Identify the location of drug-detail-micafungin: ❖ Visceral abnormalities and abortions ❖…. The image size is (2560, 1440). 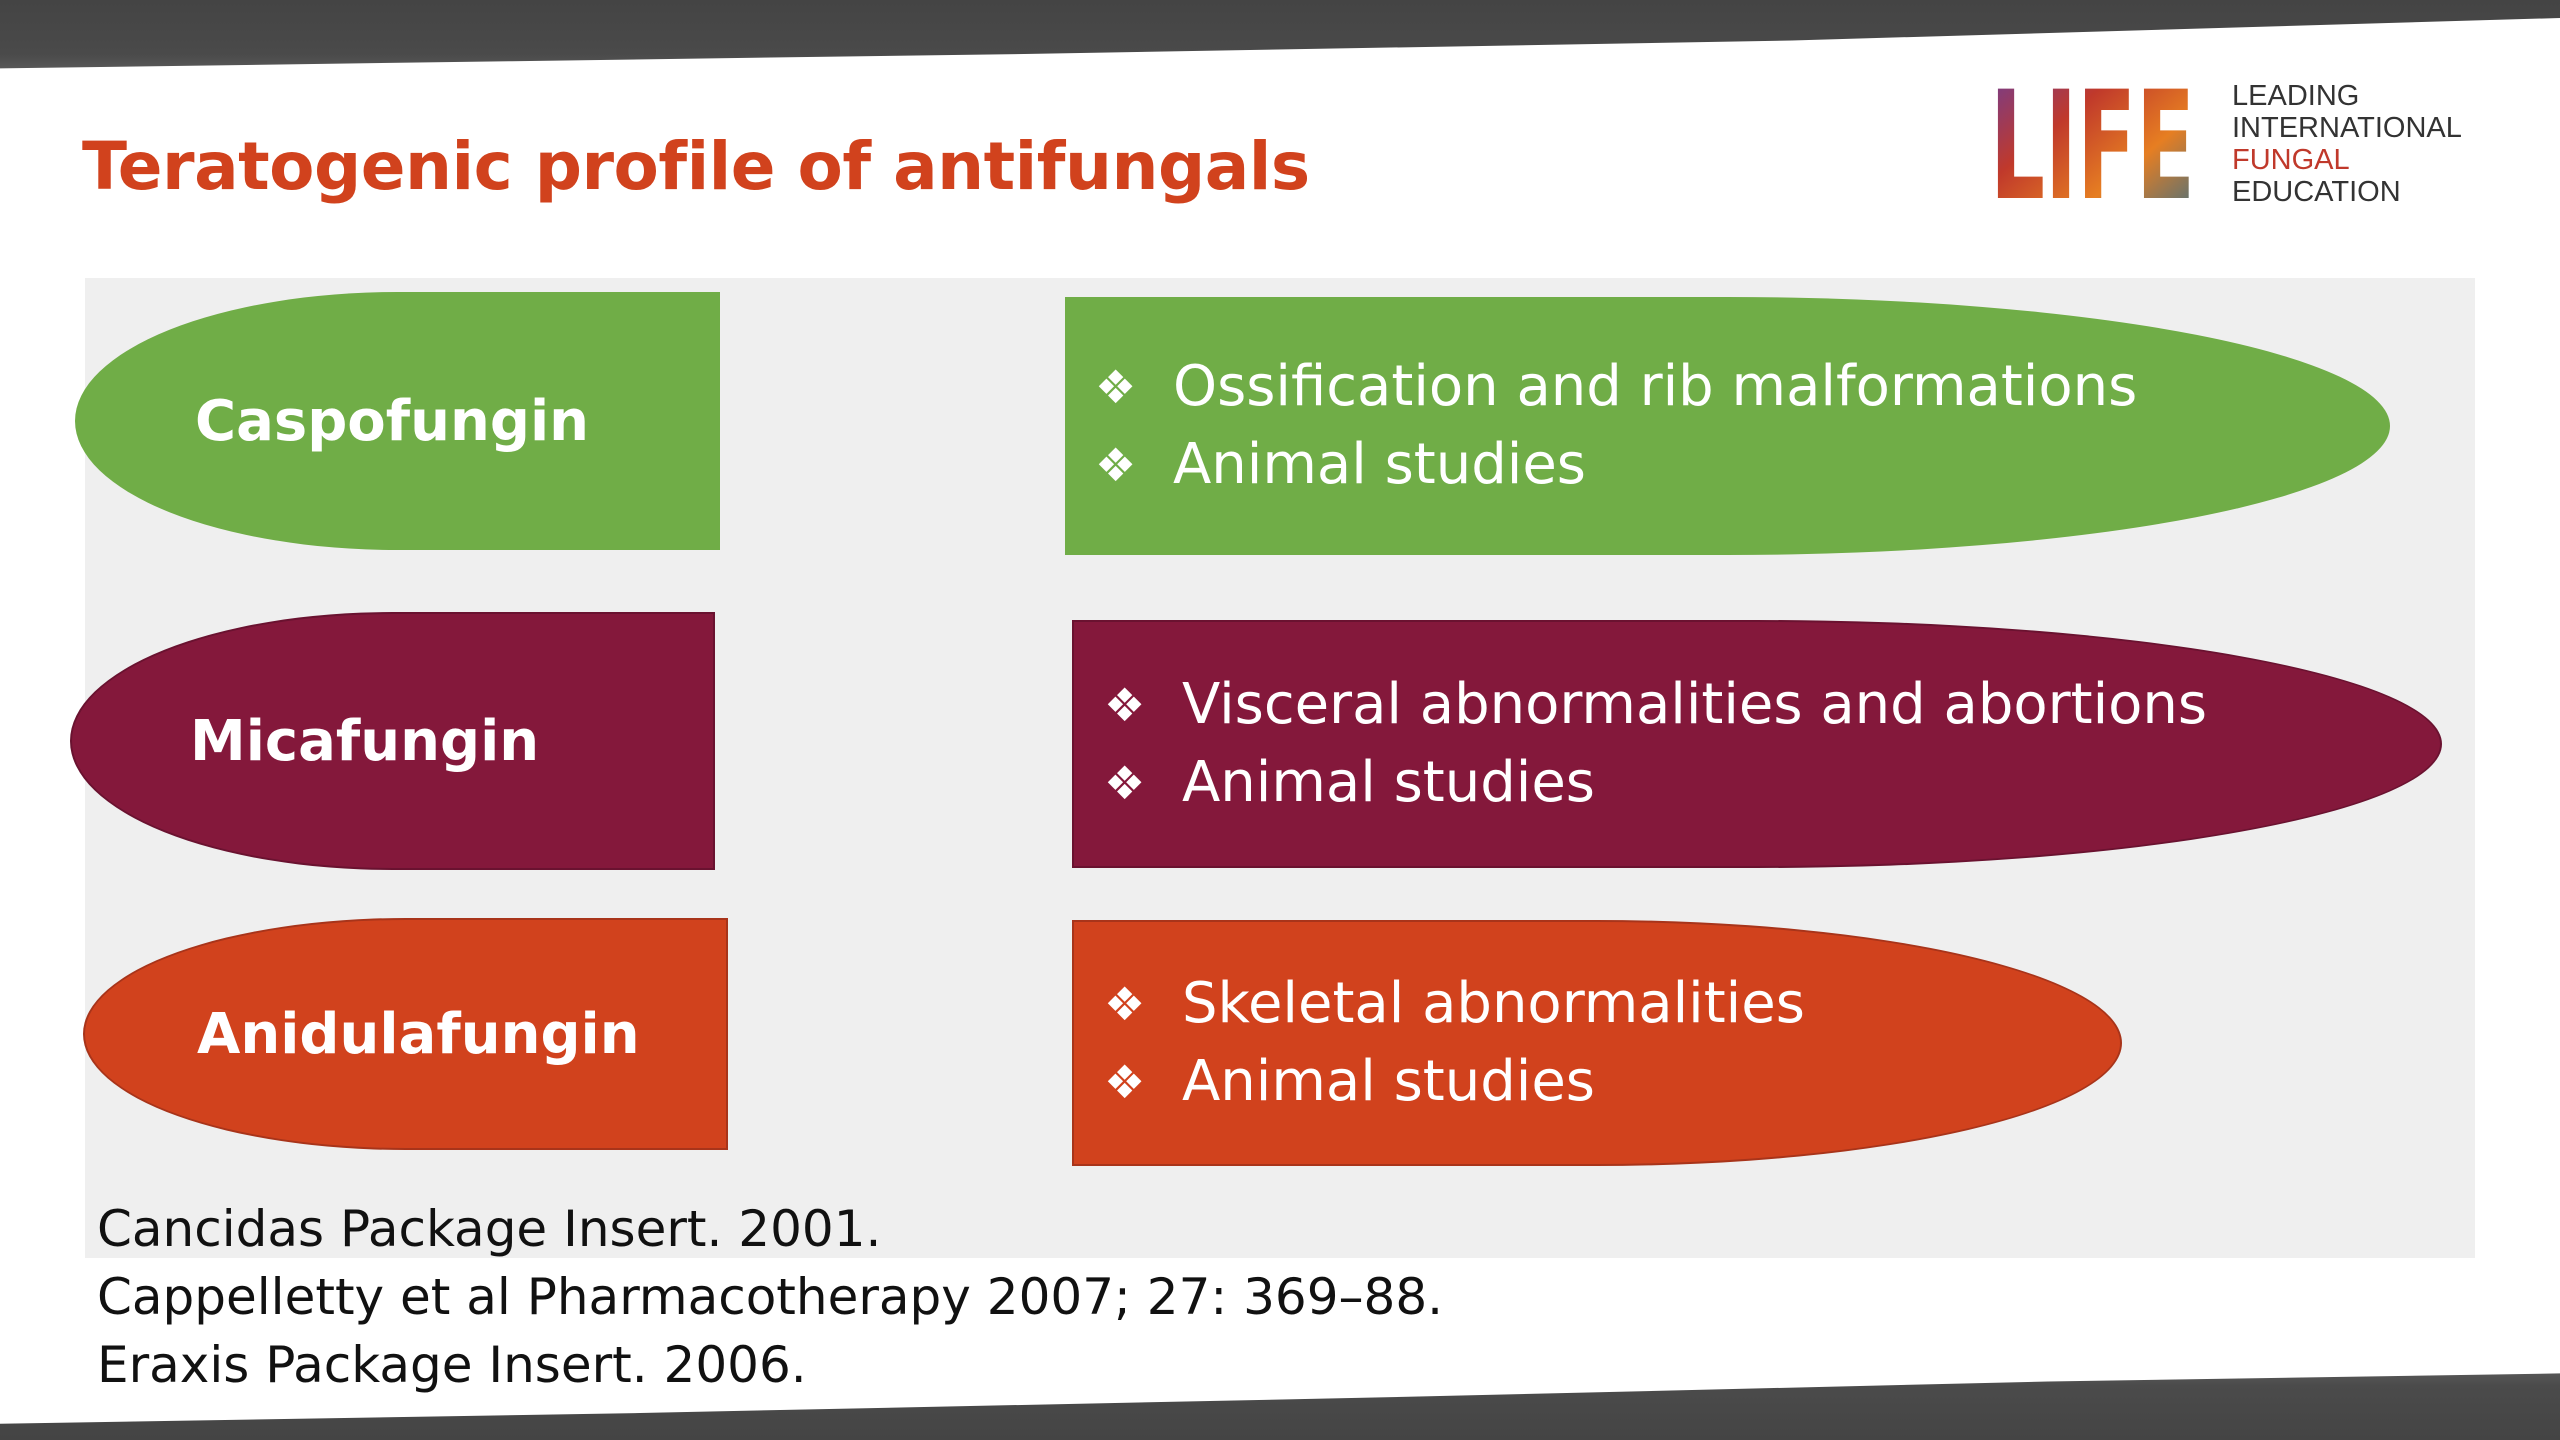
(1757, 744).